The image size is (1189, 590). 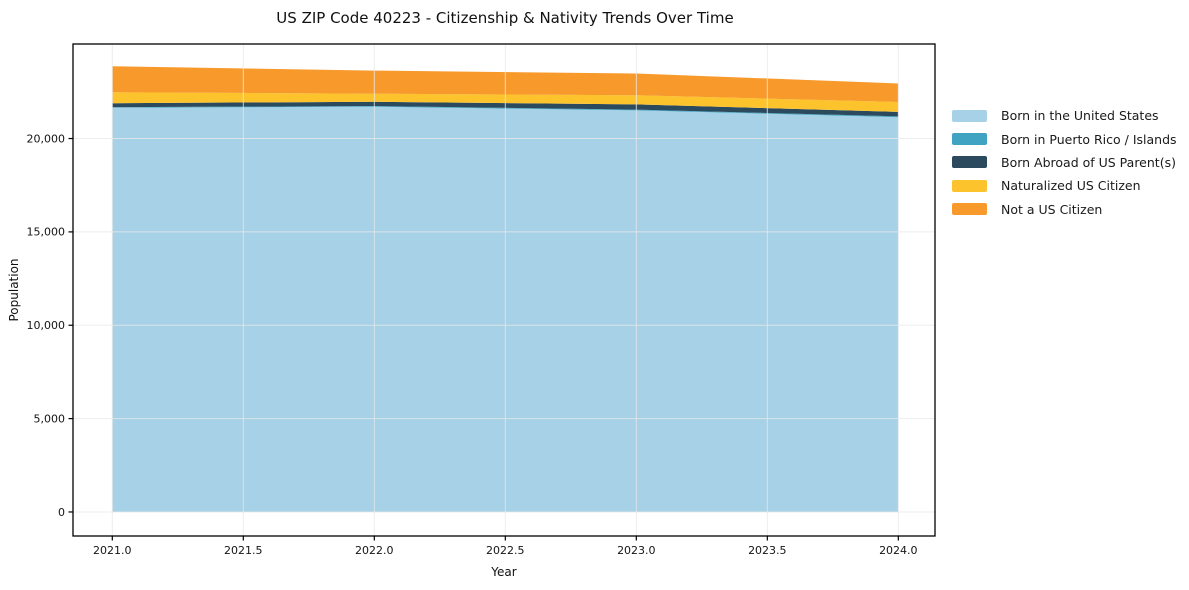 I want to click on legend-label: Born in Puerto Rico / Islands, so click(x=1089, y=139).